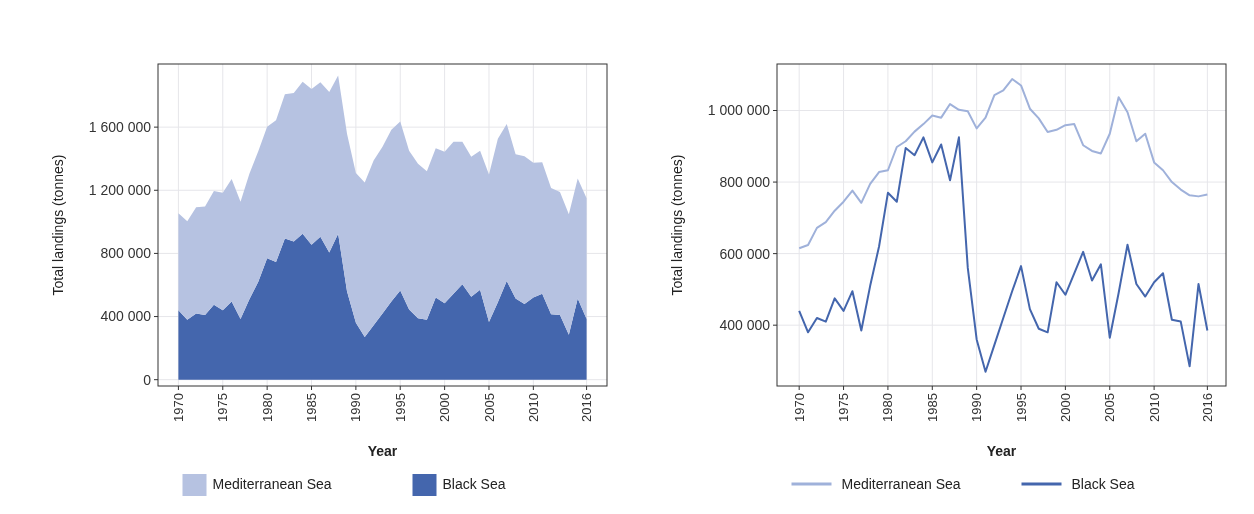 The width and height of the screenshot is (1254, 514). Describe the element at coordinates (739, 110) in the screenshot. I see `y-tick-label: 1 000 000` at that location.